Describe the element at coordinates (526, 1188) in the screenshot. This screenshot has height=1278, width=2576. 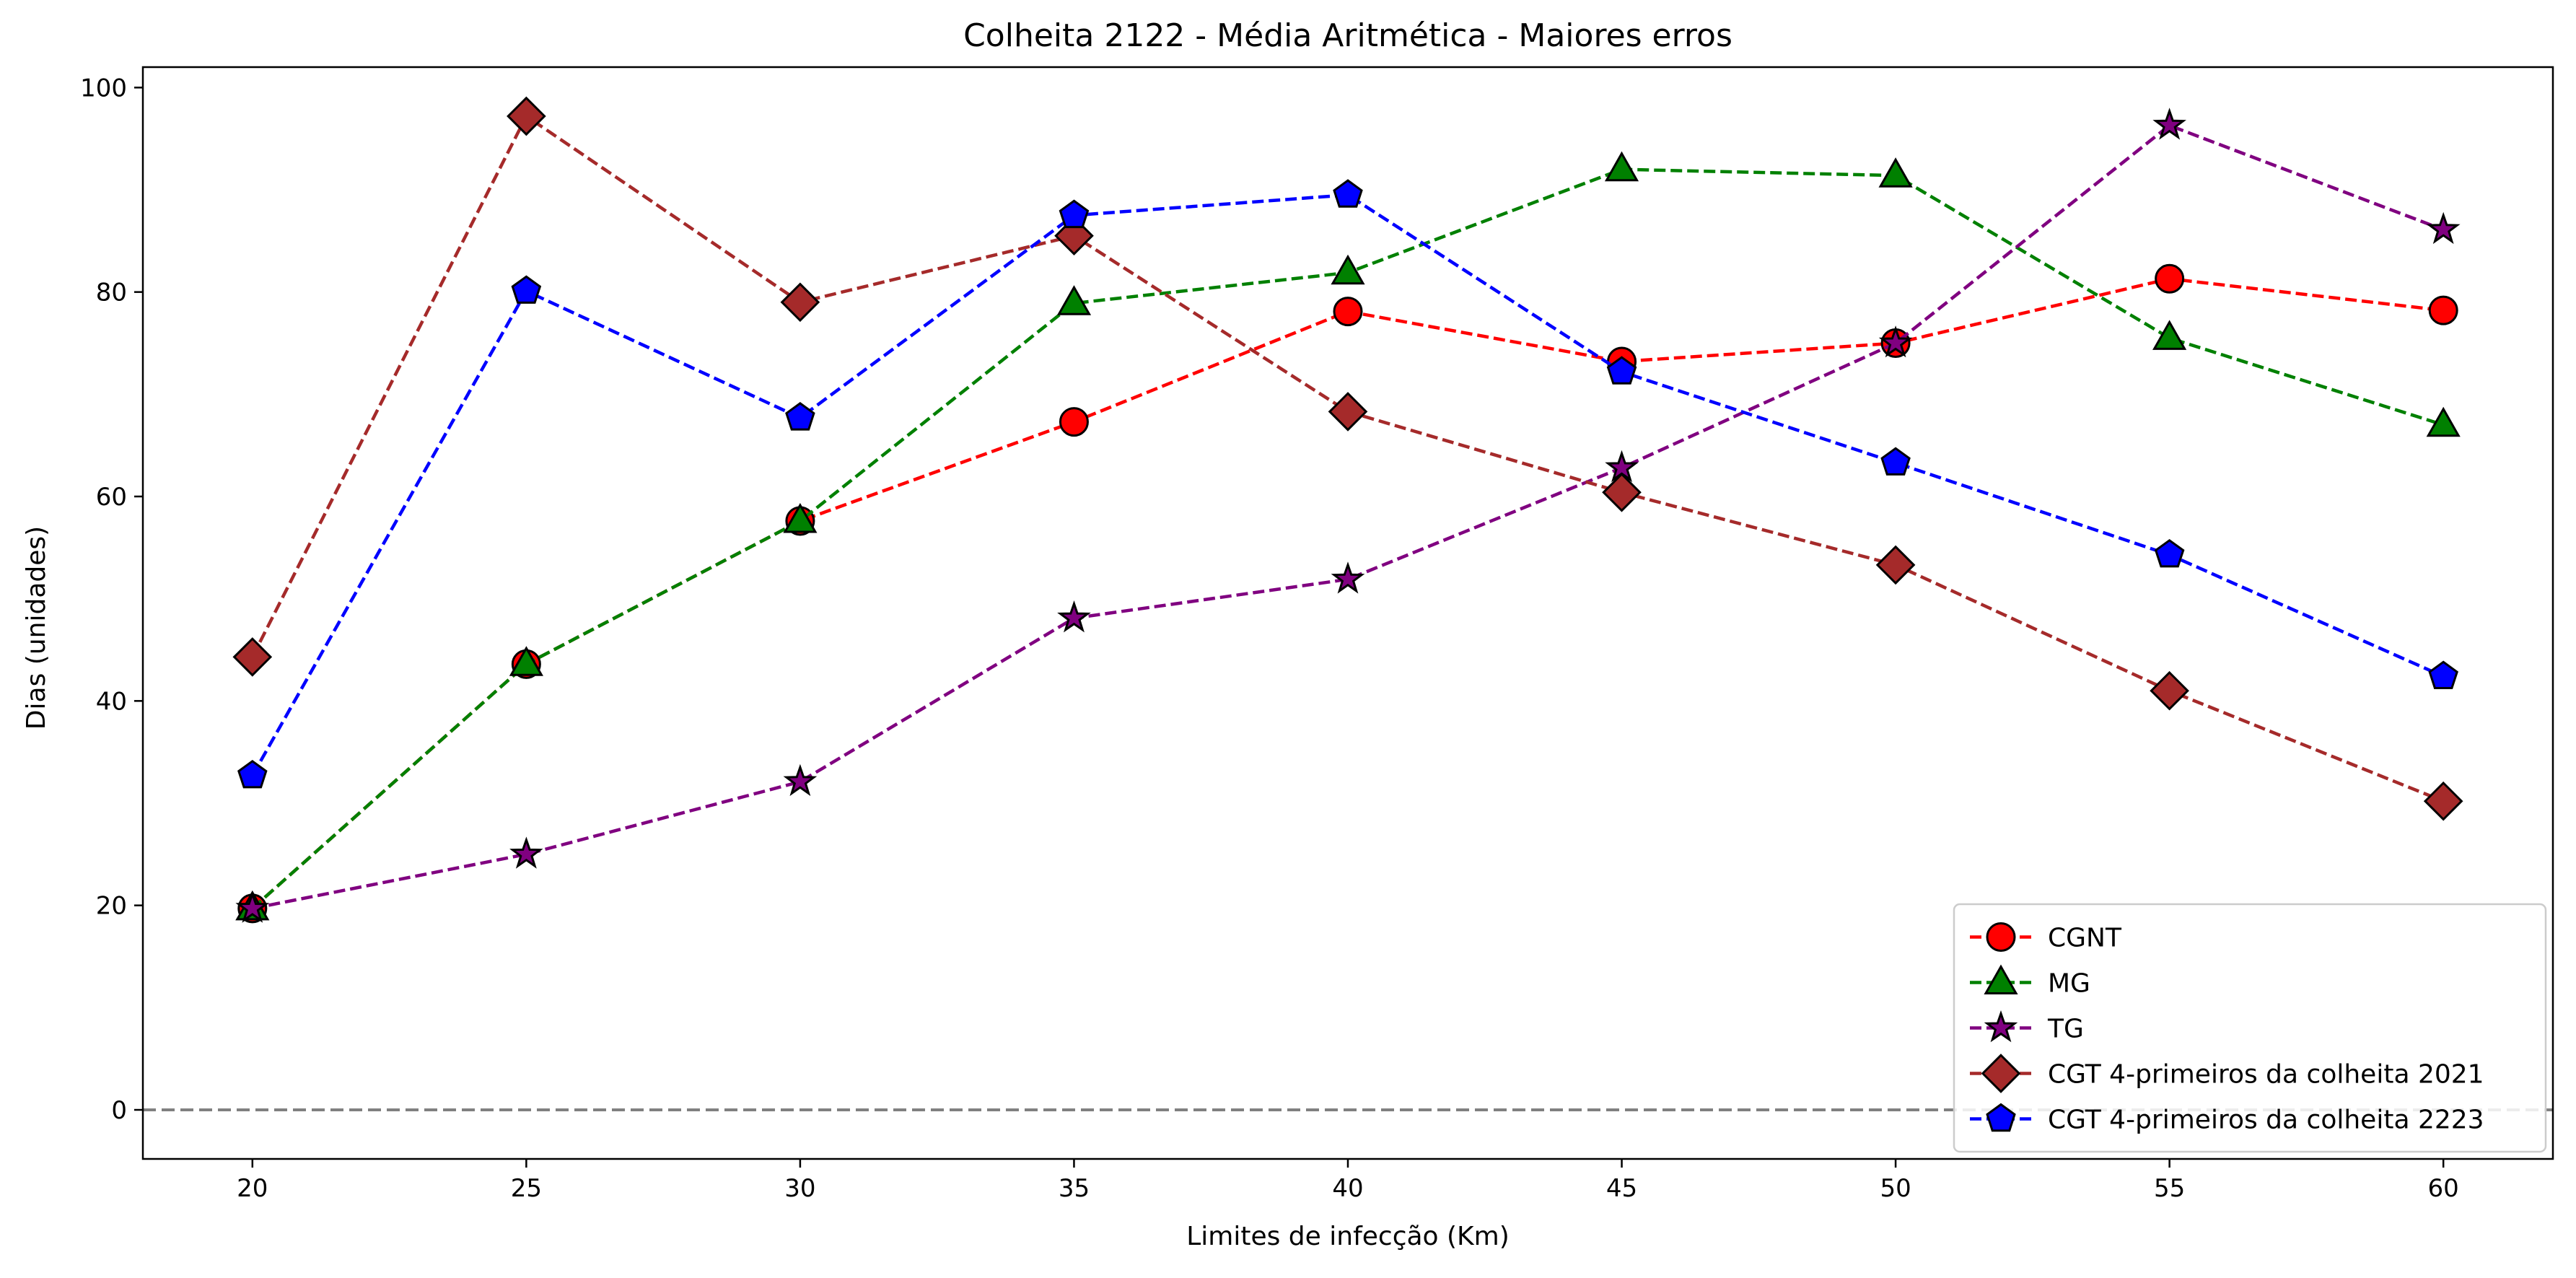
I see `x-tick-label: 25` at that location.